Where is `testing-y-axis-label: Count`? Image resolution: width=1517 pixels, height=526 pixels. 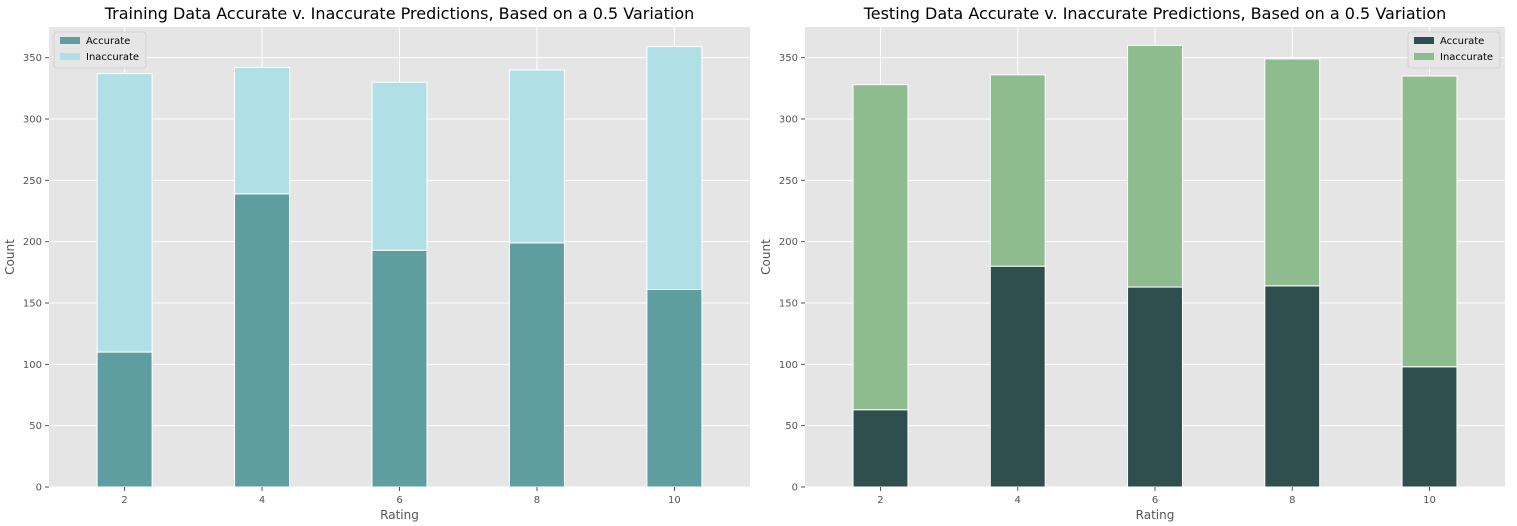 testing-y-axis-label: Count is located at coordinates (766, 257).